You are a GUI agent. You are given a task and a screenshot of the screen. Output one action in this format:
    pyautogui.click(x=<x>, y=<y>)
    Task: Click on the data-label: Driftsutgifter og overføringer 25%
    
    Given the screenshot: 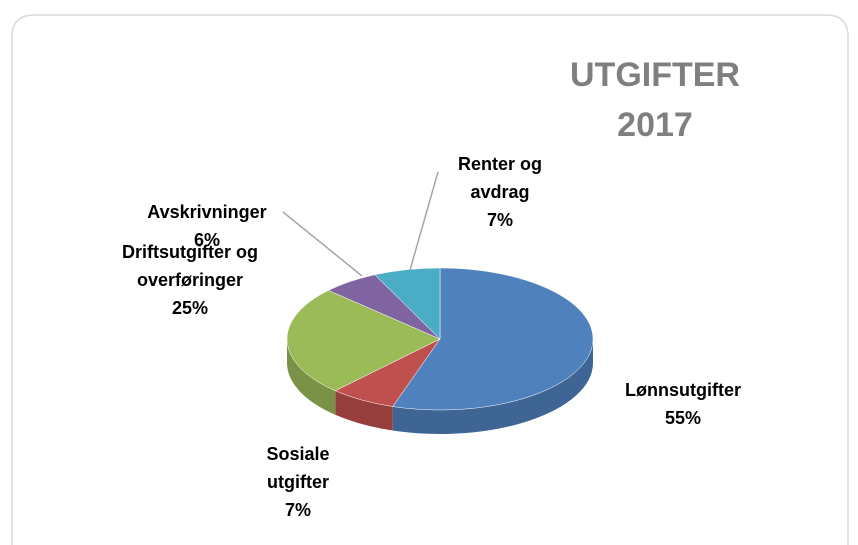 What is the action you would take?
    pyautogui.click(x=190, y=280)
    